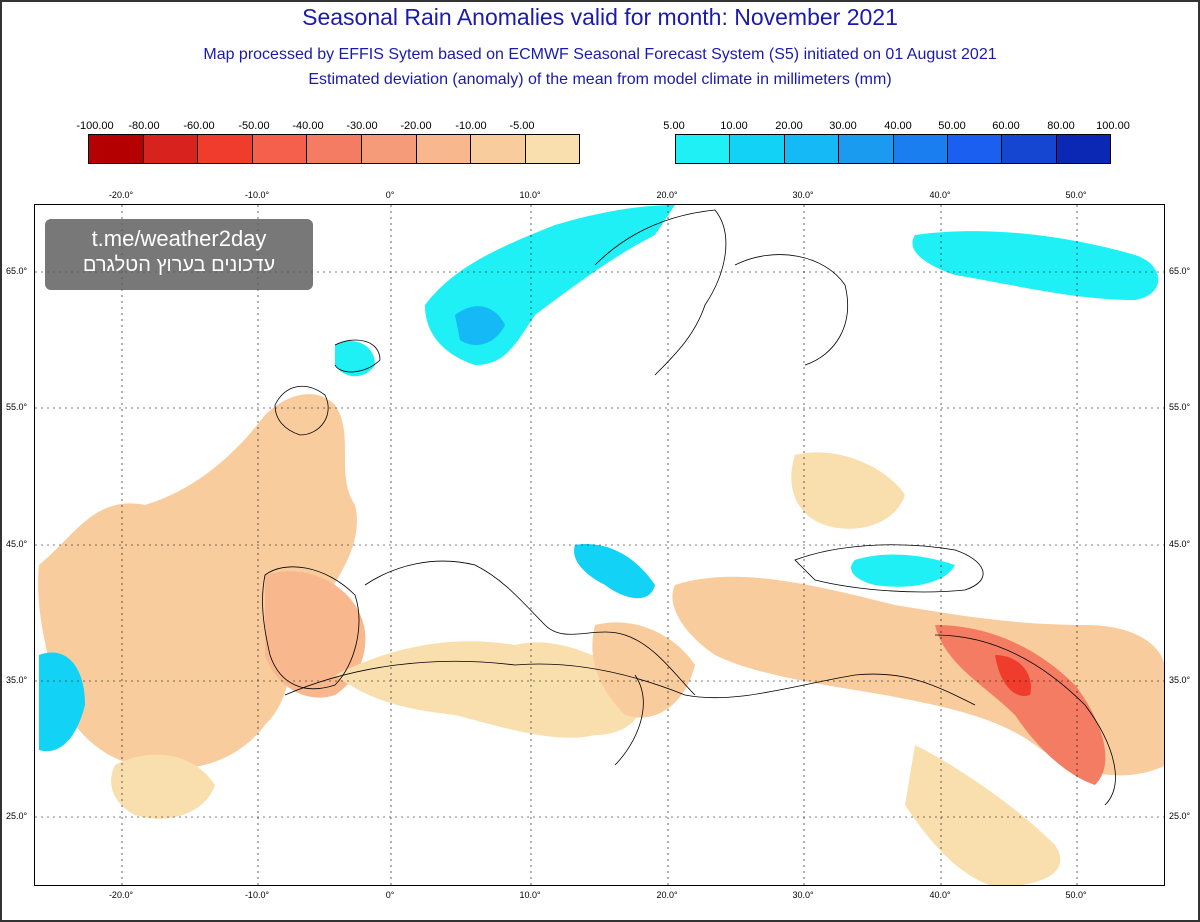  I want to click on wet-adriatic, so click(614, 571).